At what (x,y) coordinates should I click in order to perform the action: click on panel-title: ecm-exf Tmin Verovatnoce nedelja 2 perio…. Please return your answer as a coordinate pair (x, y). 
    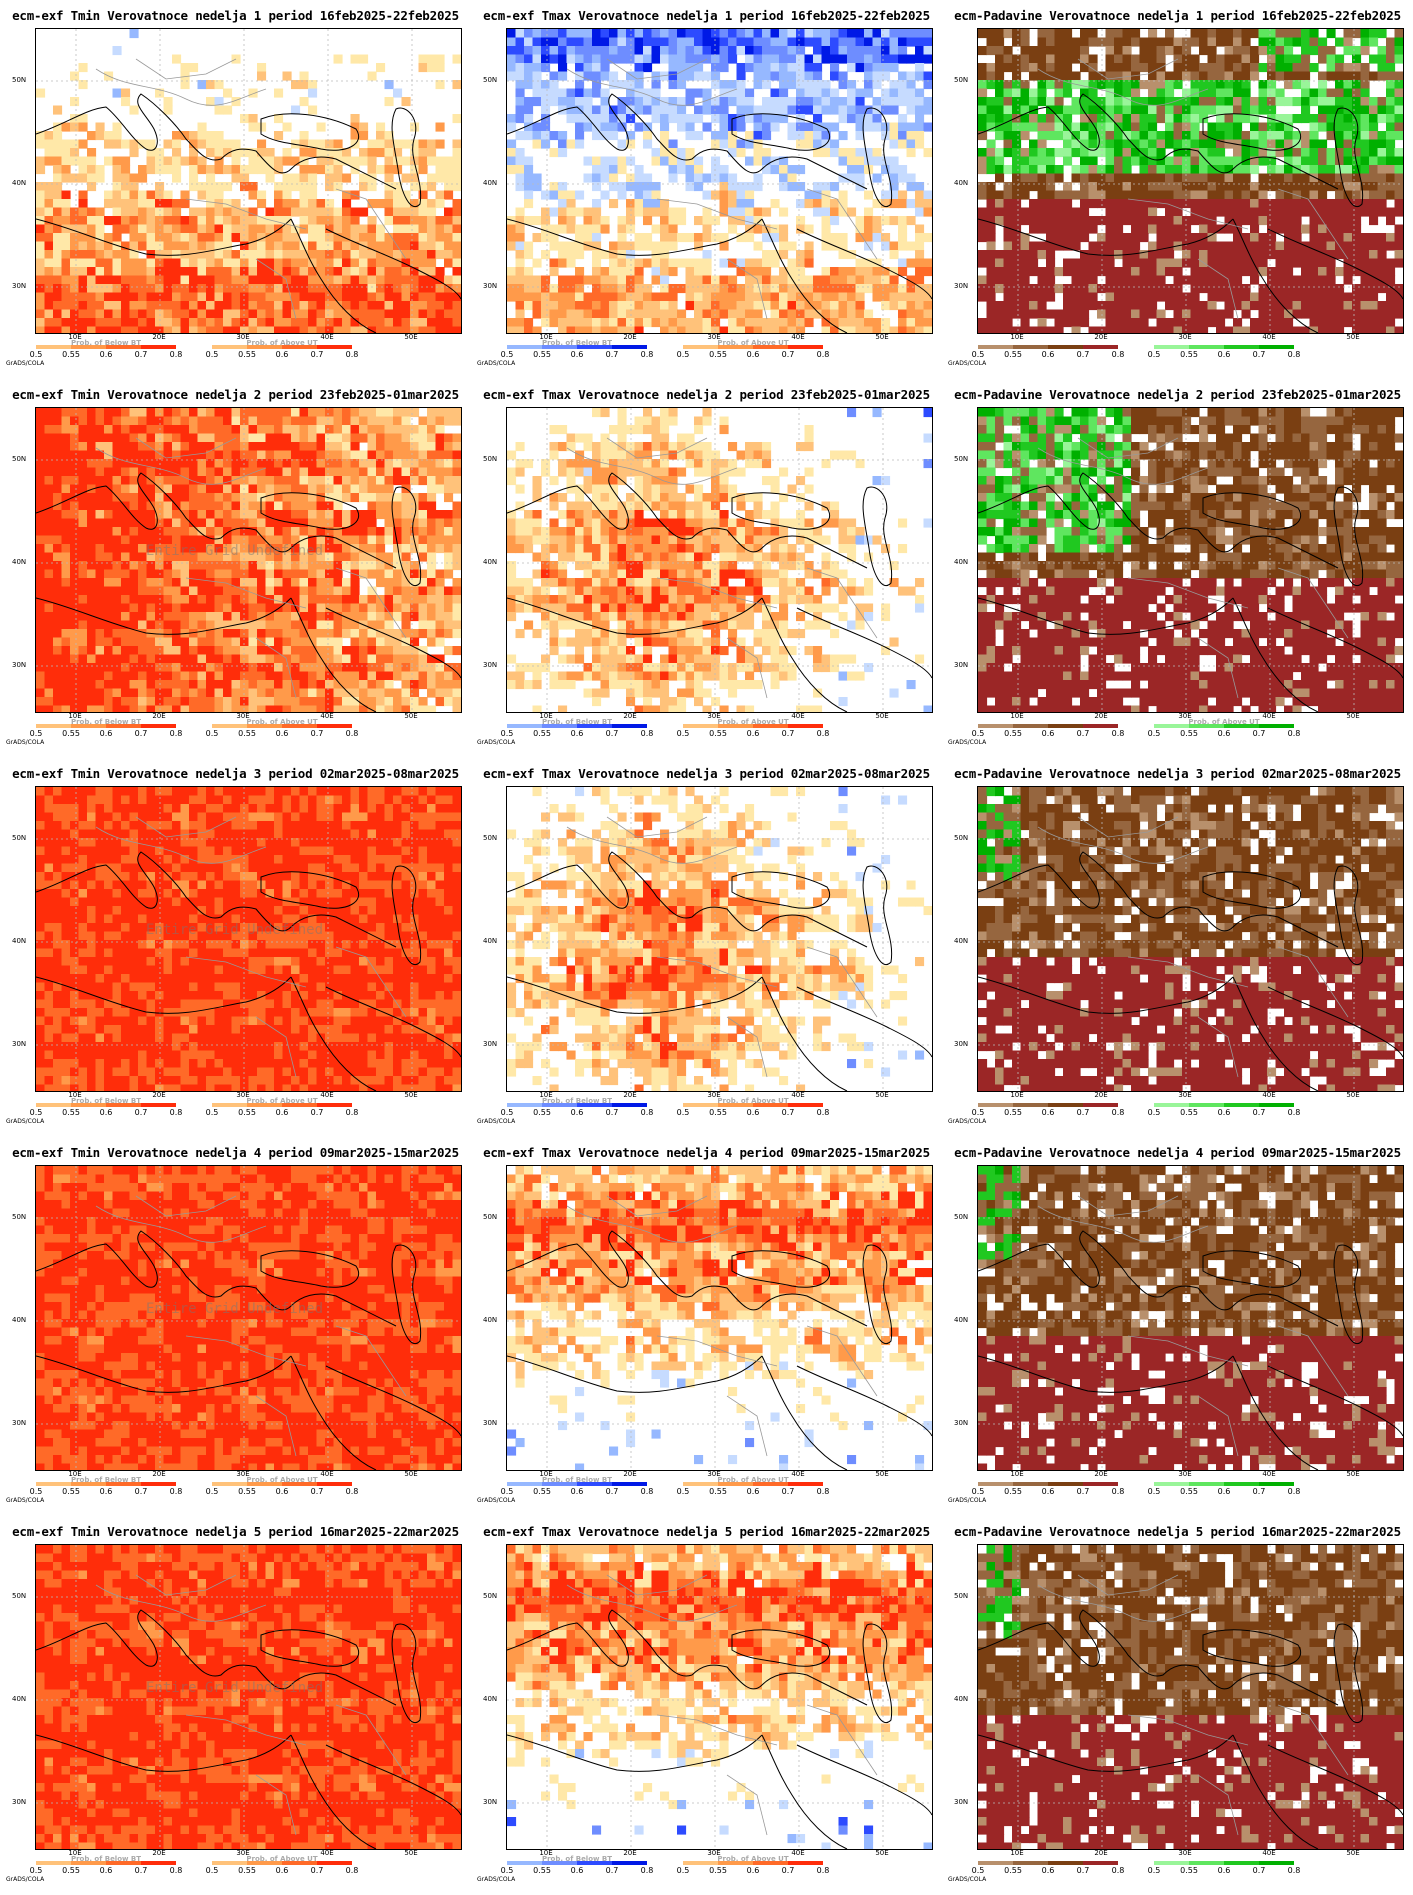
    Looking at the image, I should click on (235, 394).